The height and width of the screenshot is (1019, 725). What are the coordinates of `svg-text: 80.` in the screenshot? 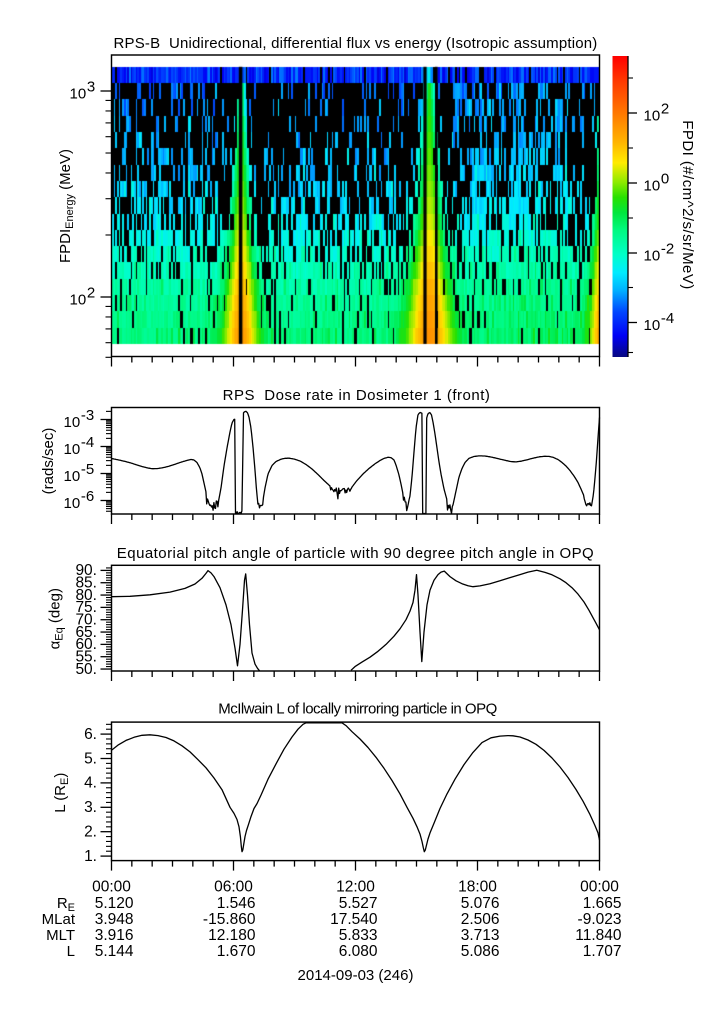 It's located at (86, 595).